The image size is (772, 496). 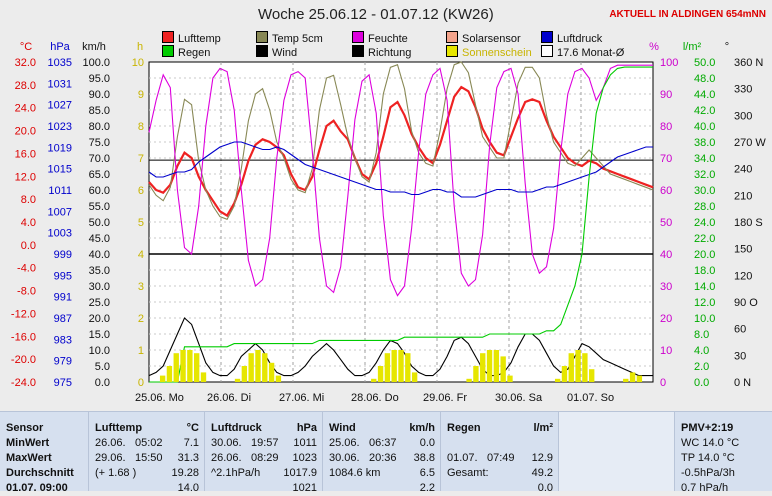 I want to click on luftdruck-extra-value: 1021, so click(x=304, y=488).